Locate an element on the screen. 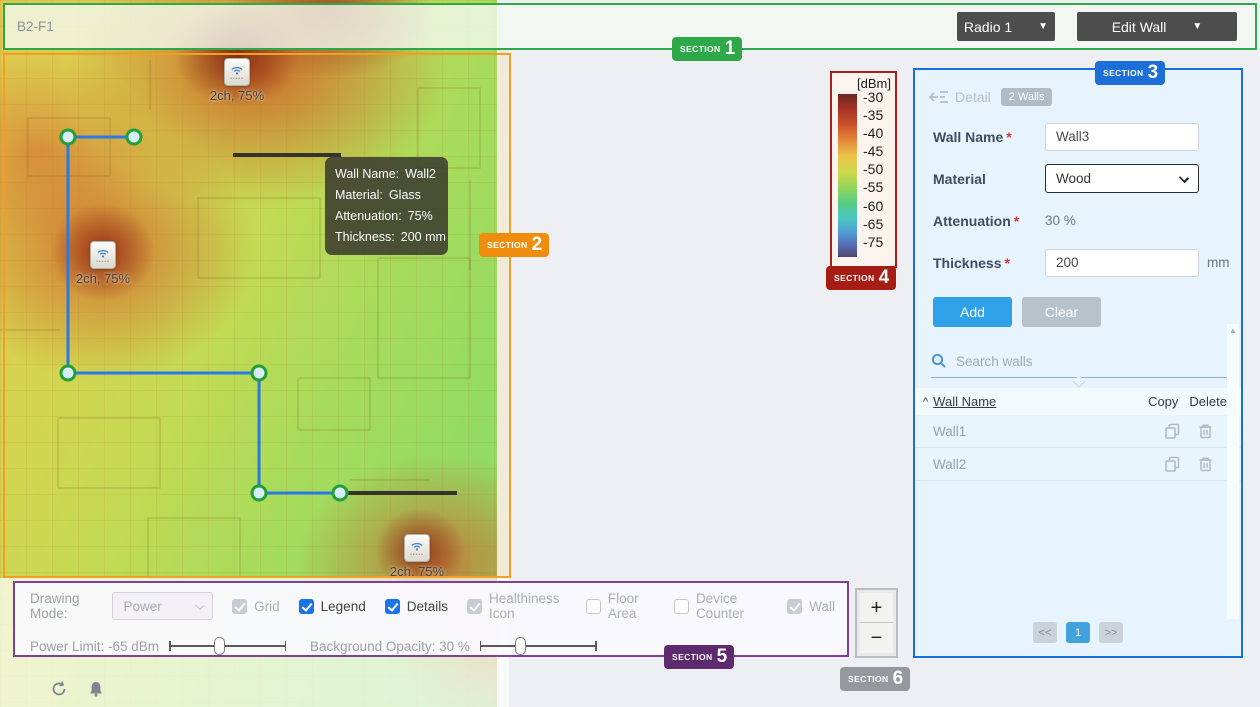 This screenshot has height=707, width=1260. refresh-icon is located at coordinates (59, 689).